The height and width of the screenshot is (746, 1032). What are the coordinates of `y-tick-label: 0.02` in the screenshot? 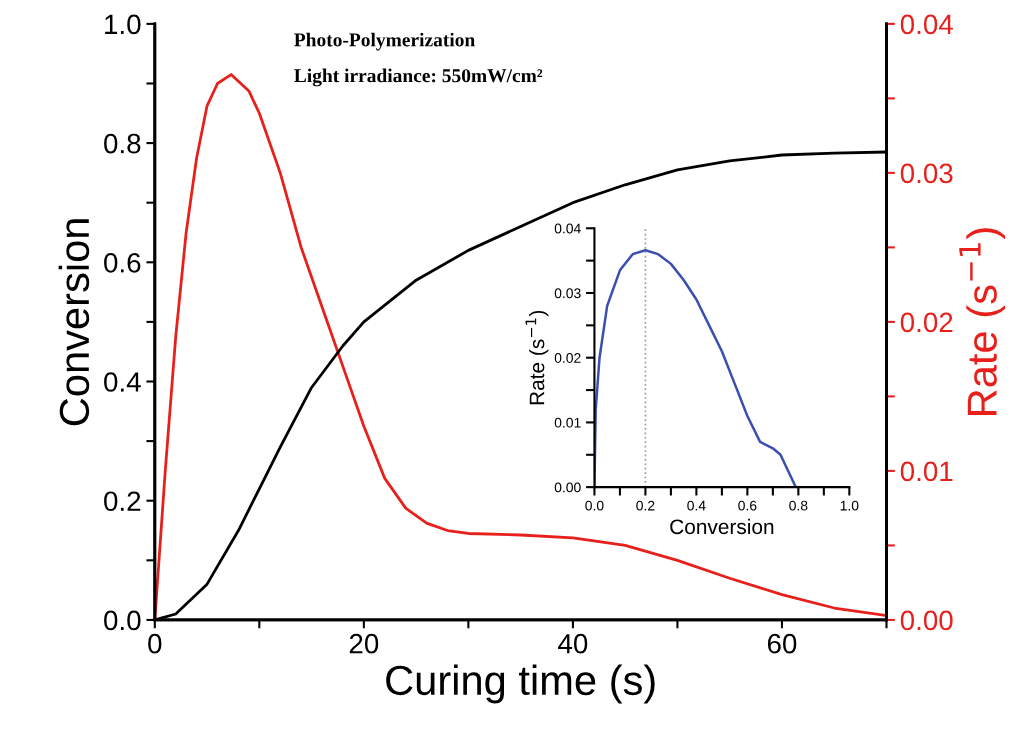 It's located at (567, 358).